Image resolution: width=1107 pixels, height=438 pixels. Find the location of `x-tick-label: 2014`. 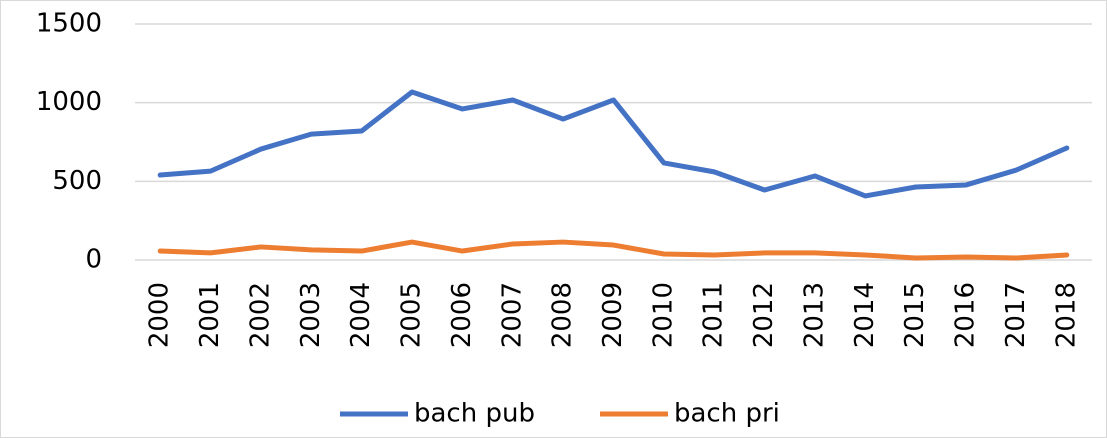

x-tick-label: 2014 is located at coordinates (865, 315).